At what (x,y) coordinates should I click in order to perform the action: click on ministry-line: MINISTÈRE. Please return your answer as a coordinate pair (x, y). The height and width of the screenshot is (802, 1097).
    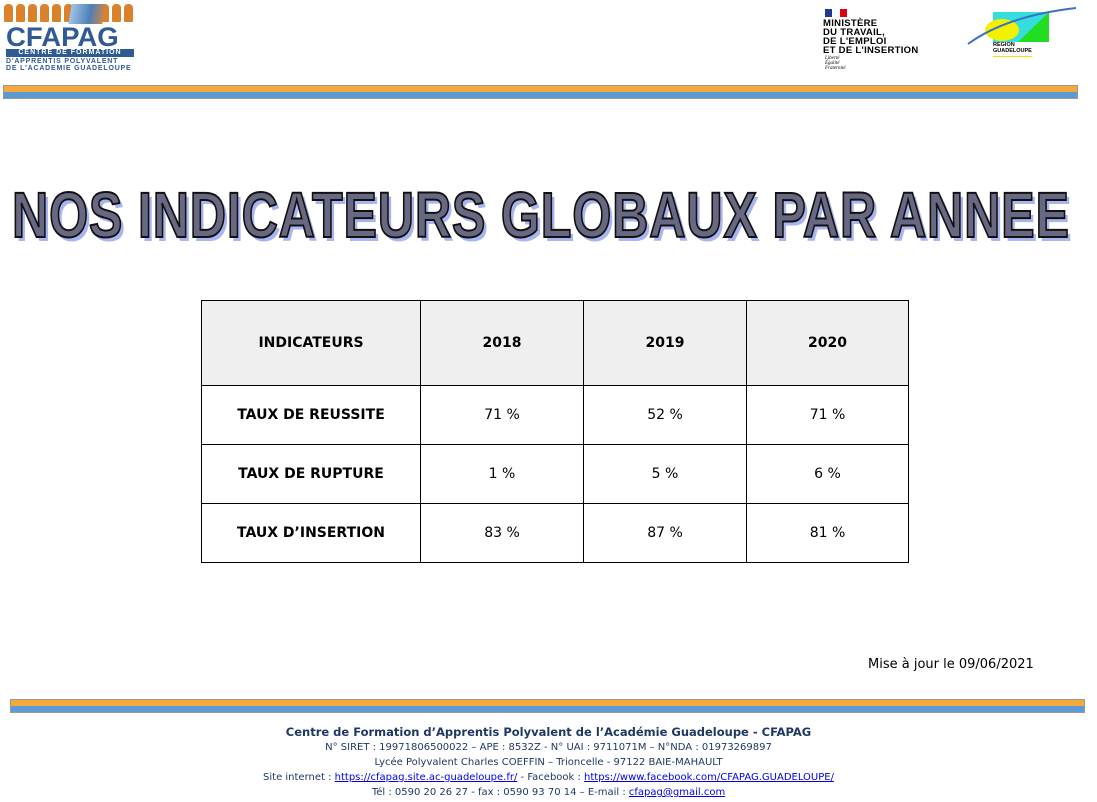
    Looking at the image, I should click on (850, 23).